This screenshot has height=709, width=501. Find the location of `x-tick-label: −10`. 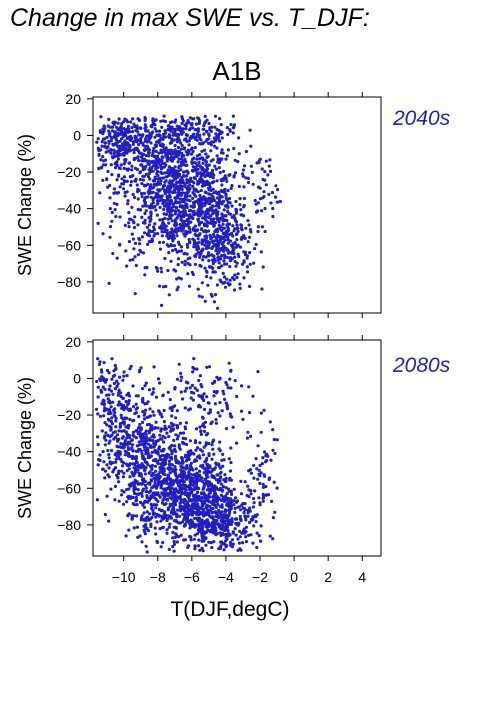

x-tick-label: −10 is located at coordinates (124, 577).